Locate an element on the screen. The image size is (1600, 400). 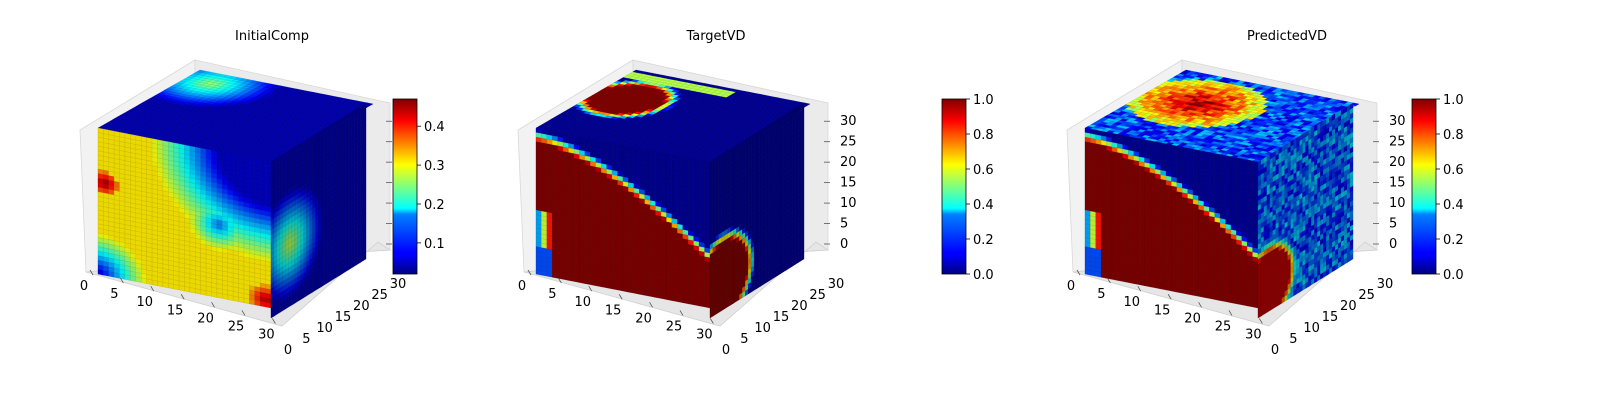
colorbar: 0.1 0.2 0.3 0.4 is located at coordinates (418, 186).